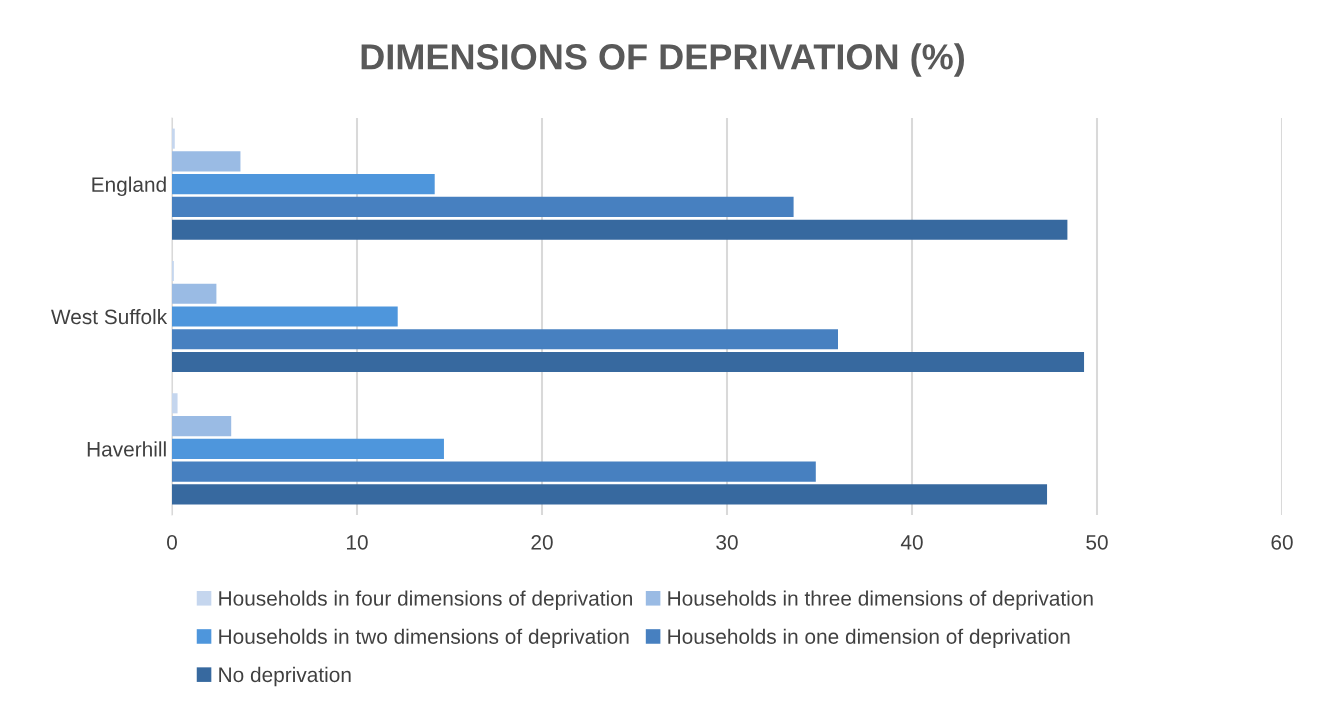 The height and width of the screenshot is (713, 1325). Describe the element at coordinates (424, 638) in the screenshot. I see `legend-label: Households in two dimensions of deprivation` at that location.